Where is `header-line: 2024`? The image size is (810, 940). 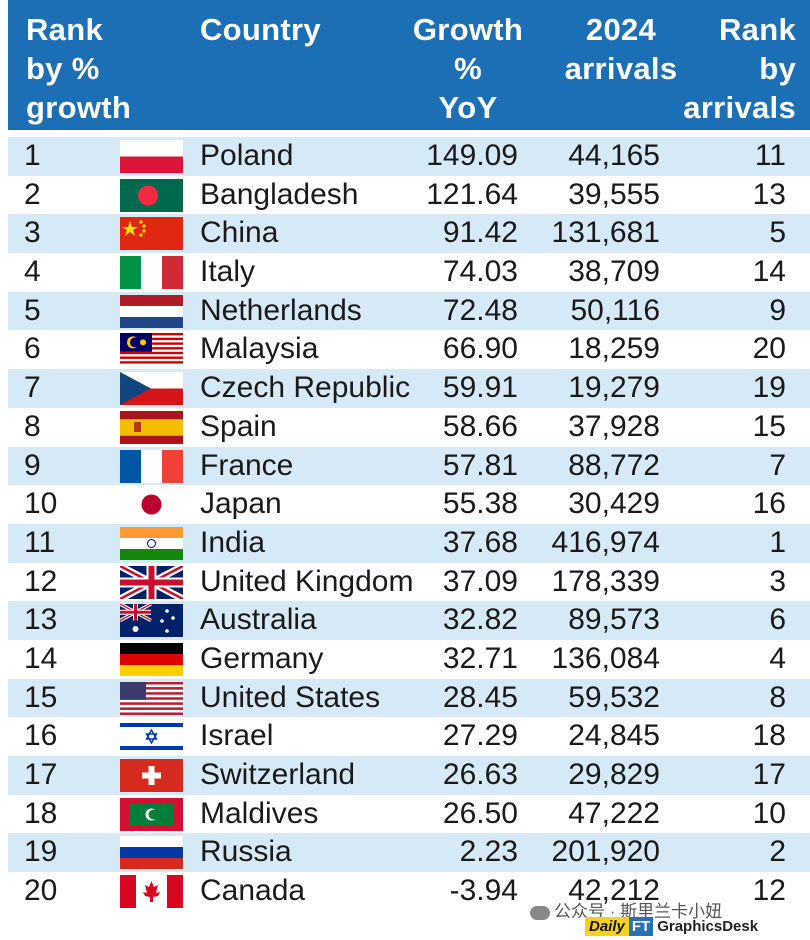 header-line: 2024 is located at coordinates (621, 29).